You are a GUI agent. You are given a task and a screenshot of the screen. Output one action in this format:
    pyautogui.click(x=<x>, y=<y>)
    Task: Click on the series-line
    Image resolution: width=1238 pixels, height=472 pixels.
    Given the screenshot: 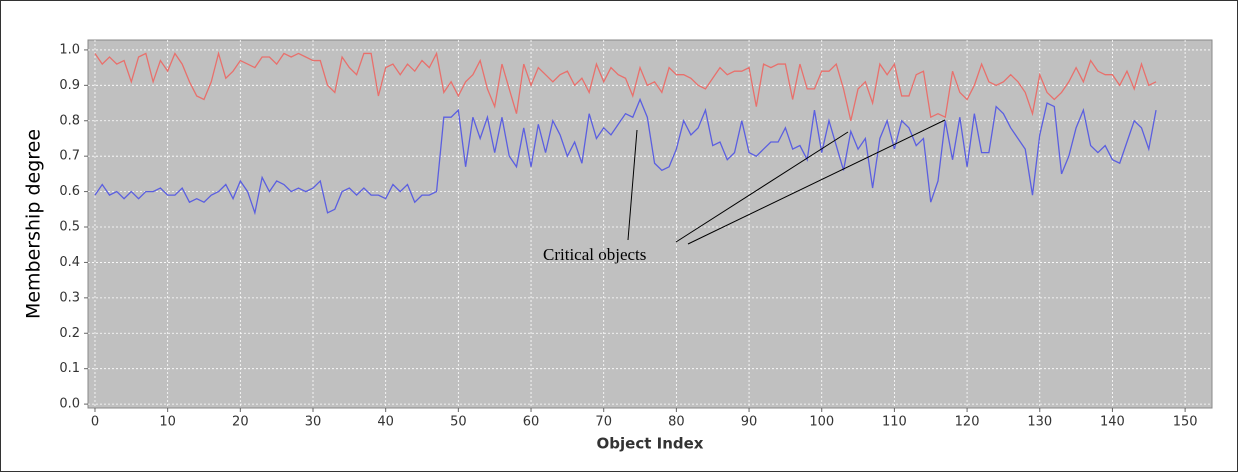 What is the action you would take?
    pyautogui.click(x=625, y=86)
    